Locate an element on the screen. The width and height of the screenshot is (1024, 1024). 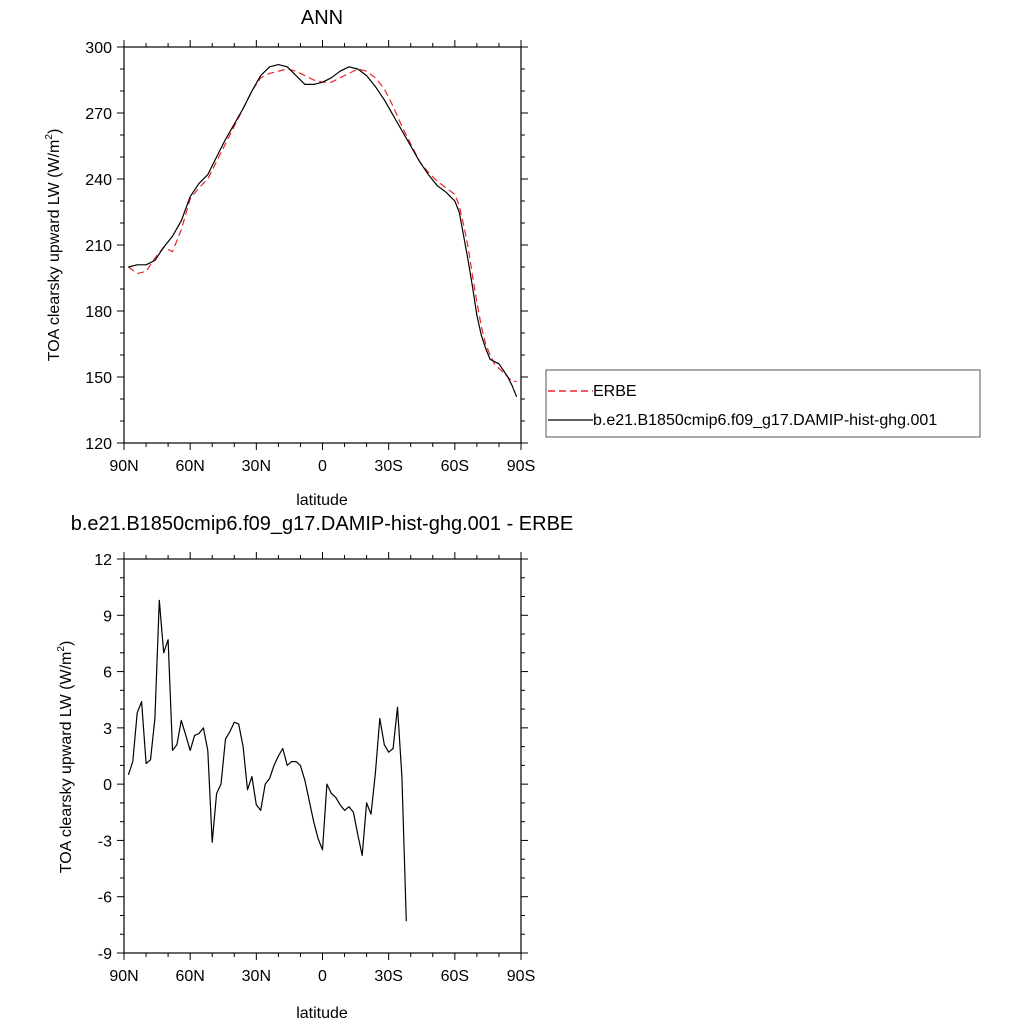
y-tick-label: 3 is located at coordinates (107, 729).